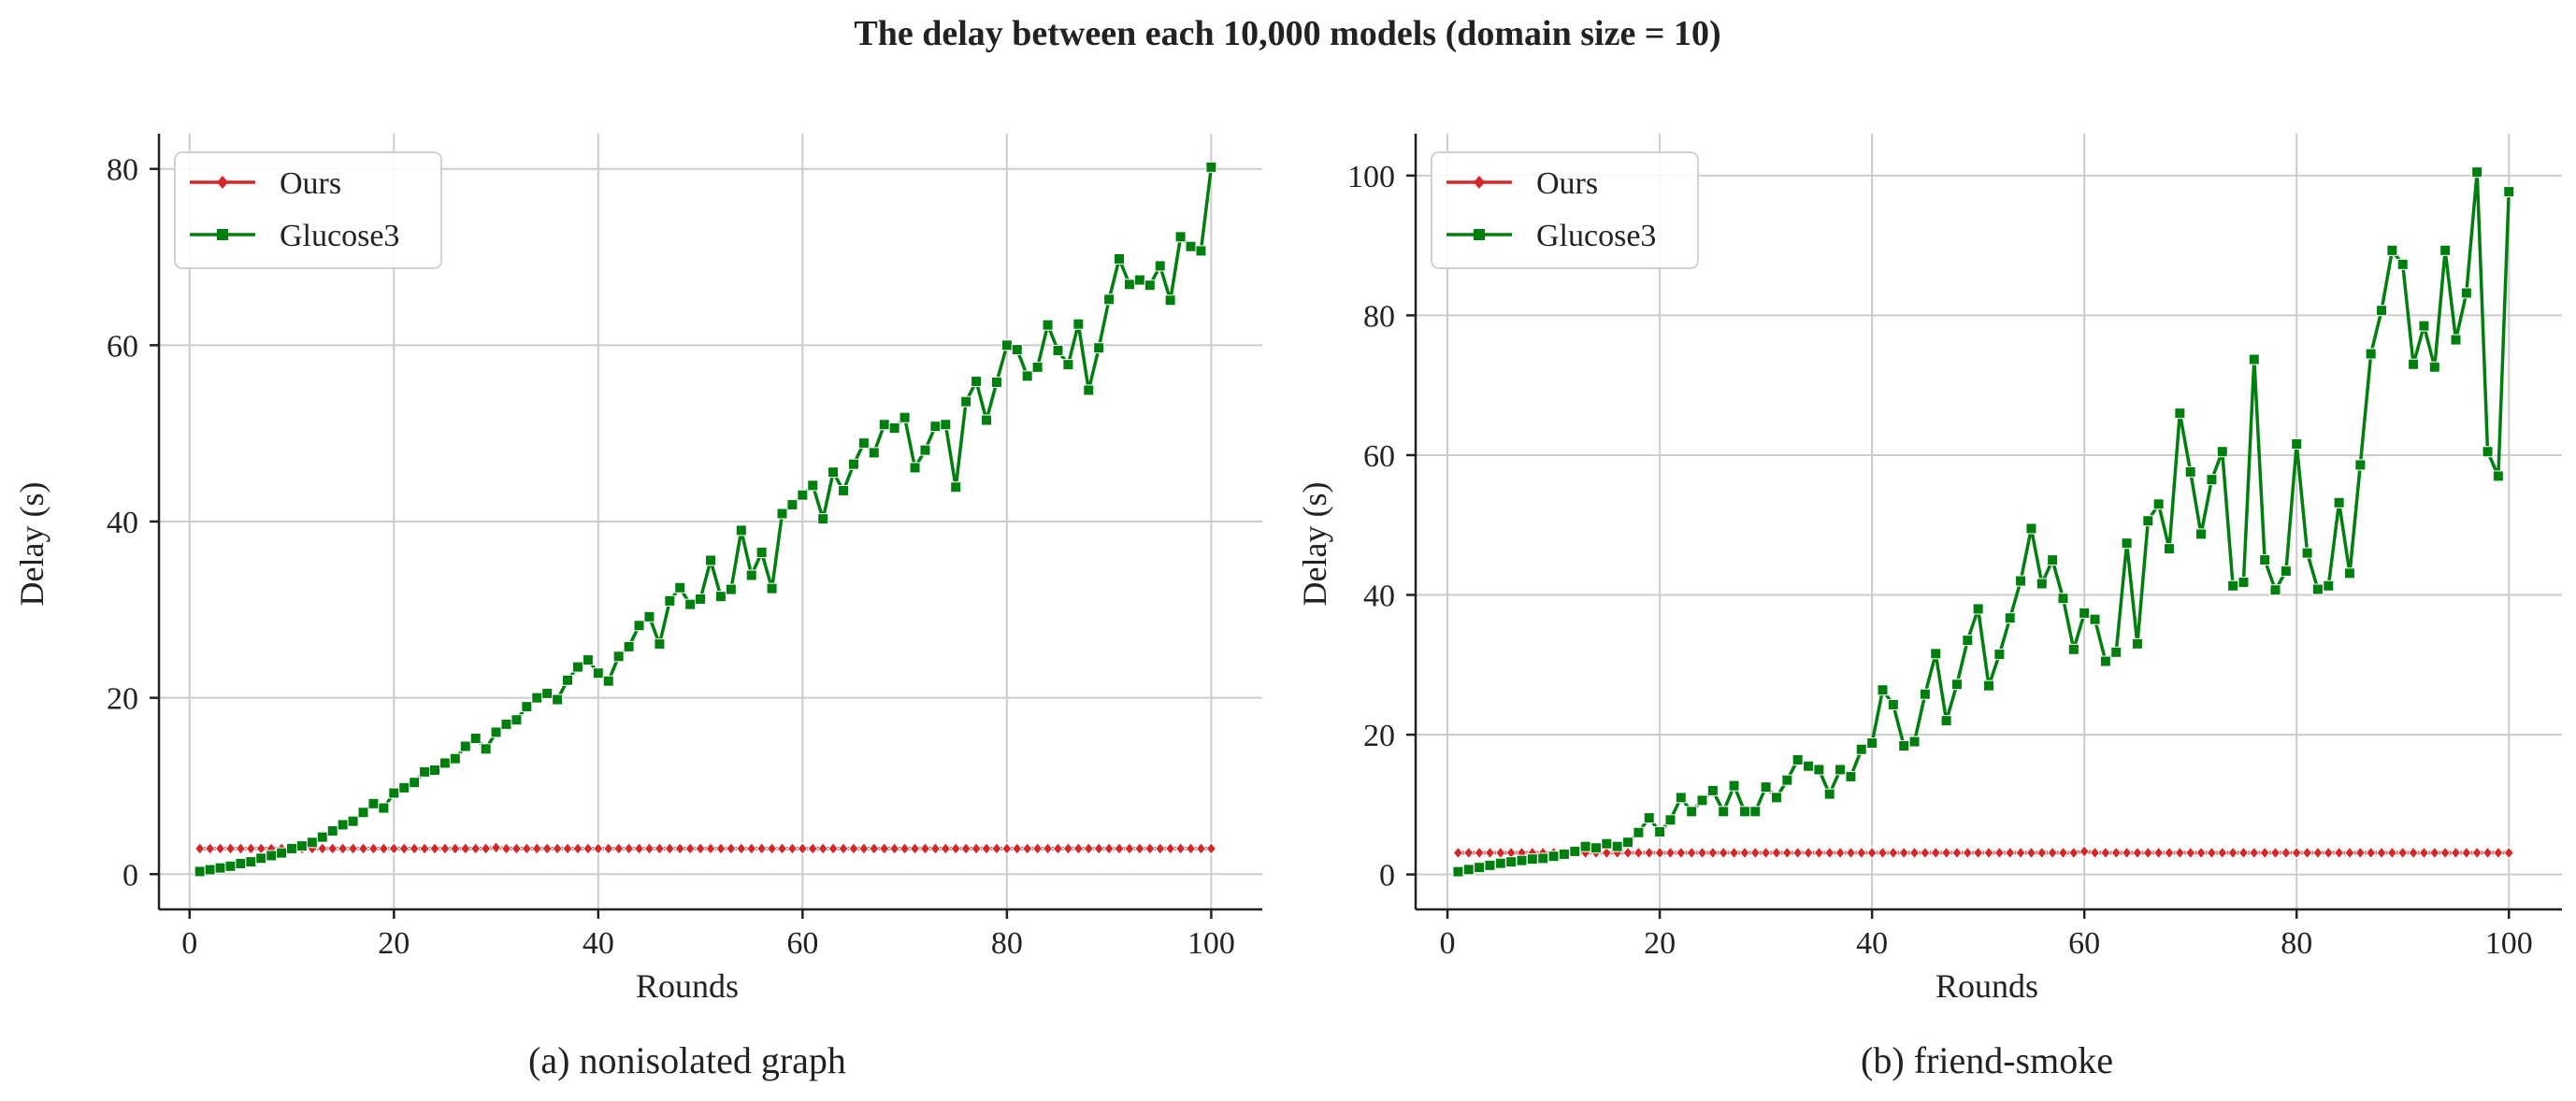 The height and width of the screenshot is (1101, 2576). What do you see at coordinates (123, 523) in the screenshot?
I see `y-tick-label: 40` at bounding box center [123, 523].